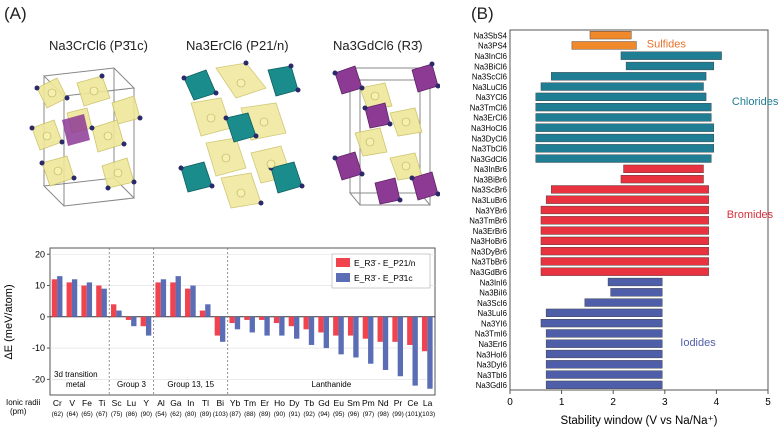 Image resolution: width=780 pixels, height=440 pixels. Describe the element at coordinates (613, 402) in the screenshot. I see `chart-b-xtick-label: 2` at that location.